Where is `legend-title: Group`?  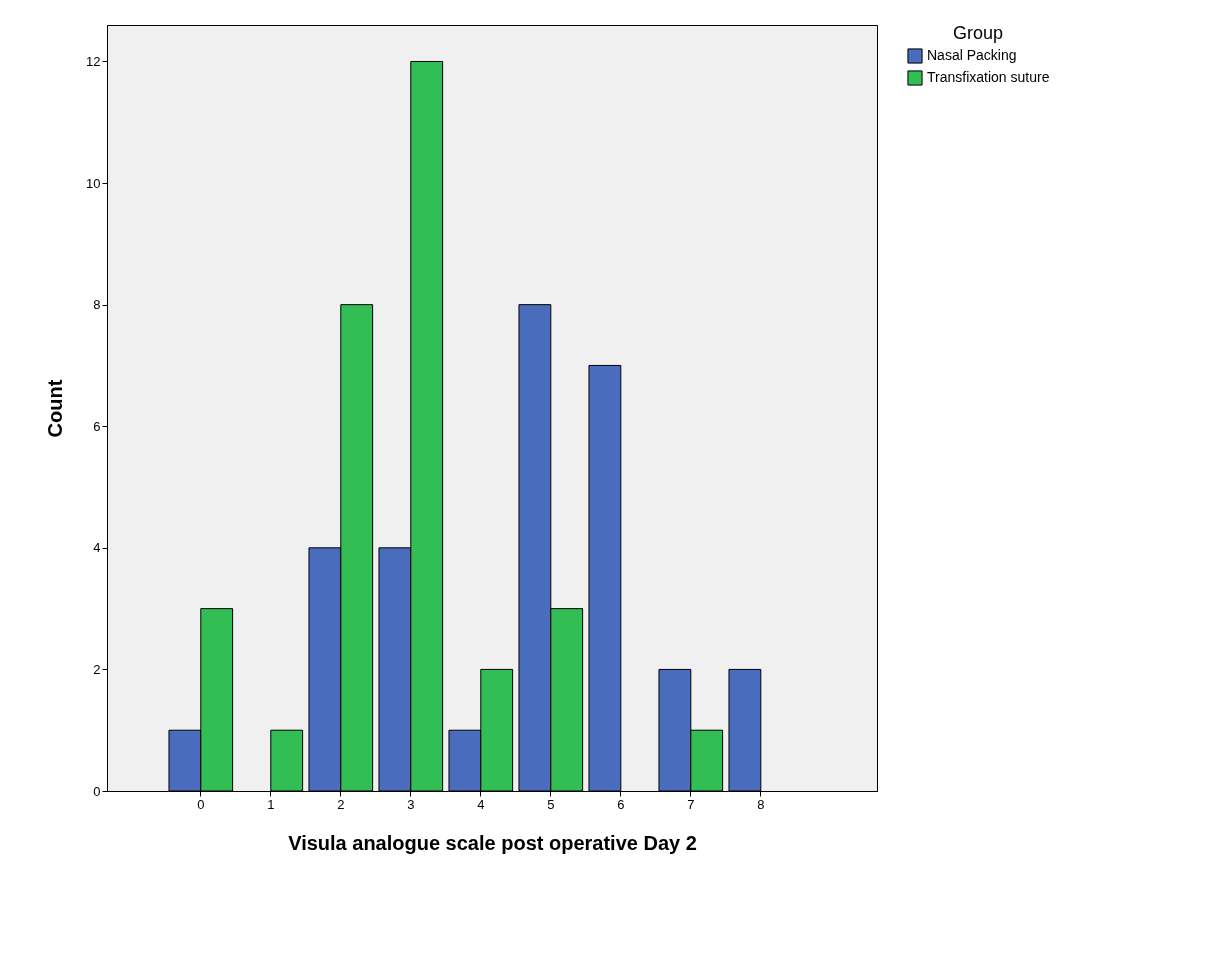 legend-title: Group is located at coordinates (978, 33).